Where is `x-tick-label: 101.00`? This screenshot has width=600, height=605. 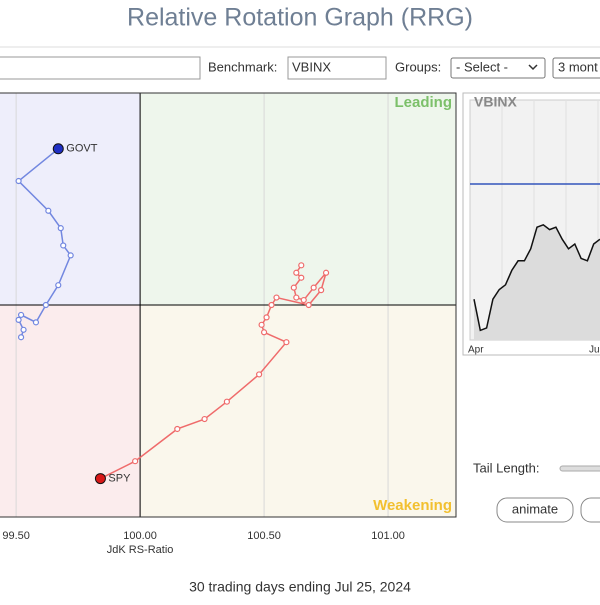
x-tick-label: 101.00 is located at coordinates (388, 536).